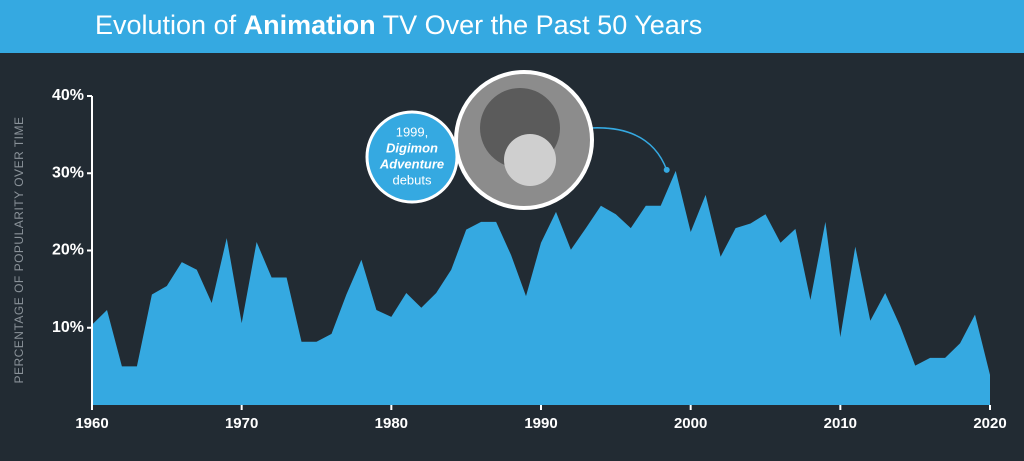 The image size is (1024, 461). What do you see at coordinates (19, 249) in the screenshot?
I see `y-axis-label: PERCENTAGE OF POPULARITY OVER TIME` at bounding box center [19, 249].